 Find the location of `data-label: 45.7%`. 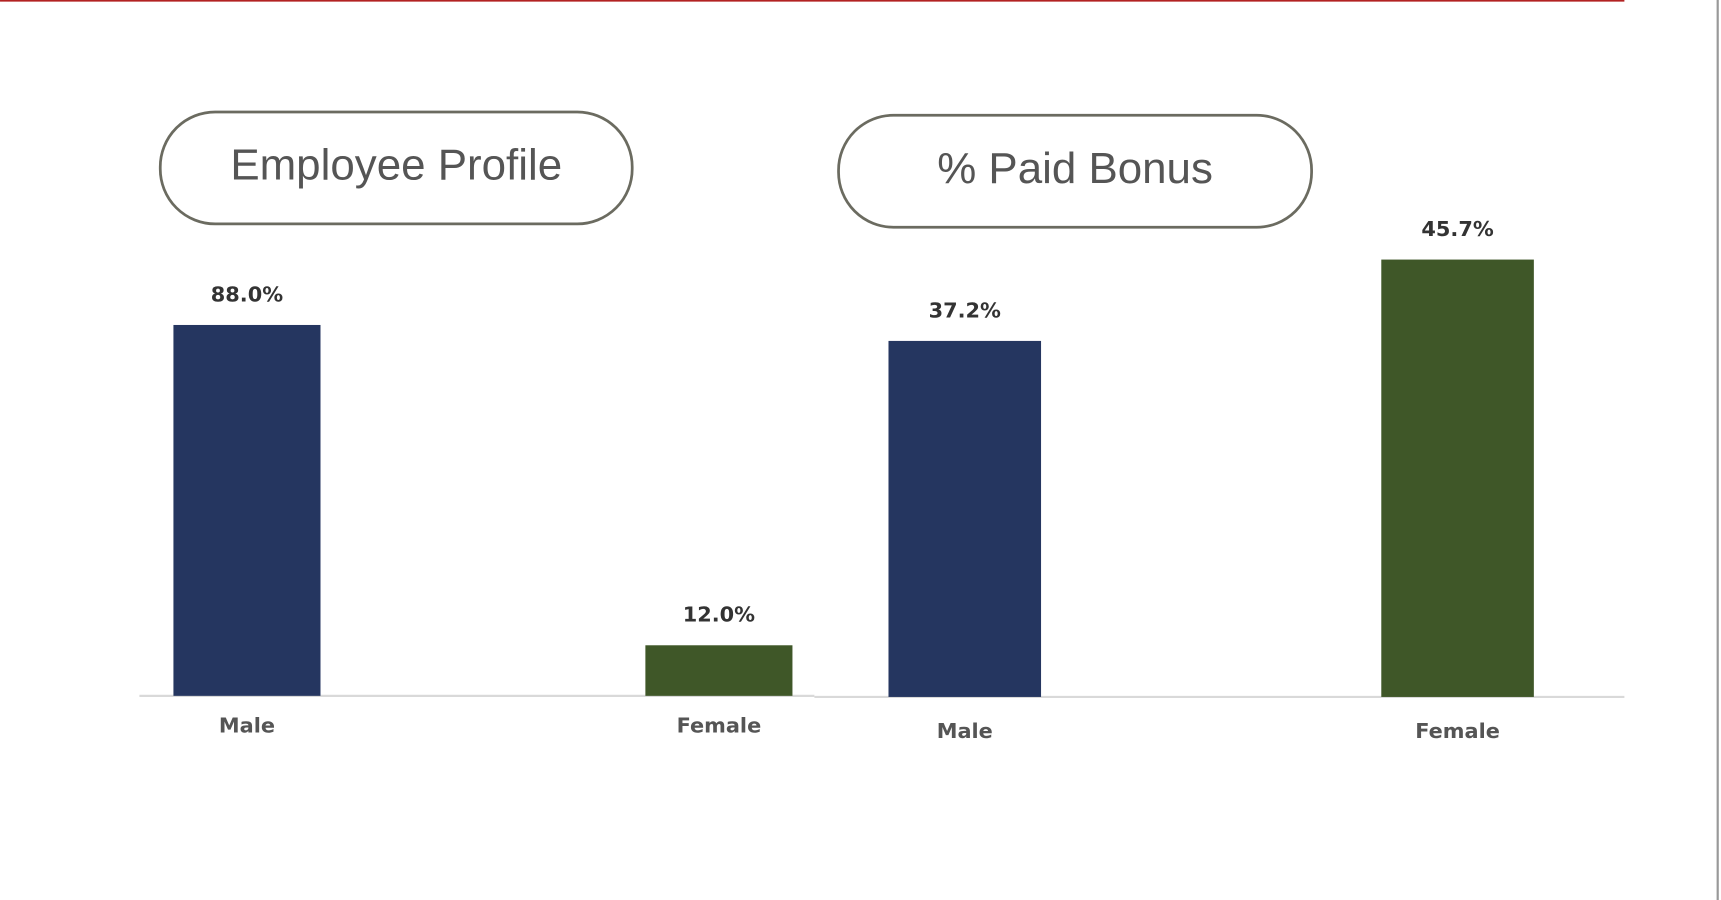

data-label: 45.7% is located at coordinates (1457, 229).